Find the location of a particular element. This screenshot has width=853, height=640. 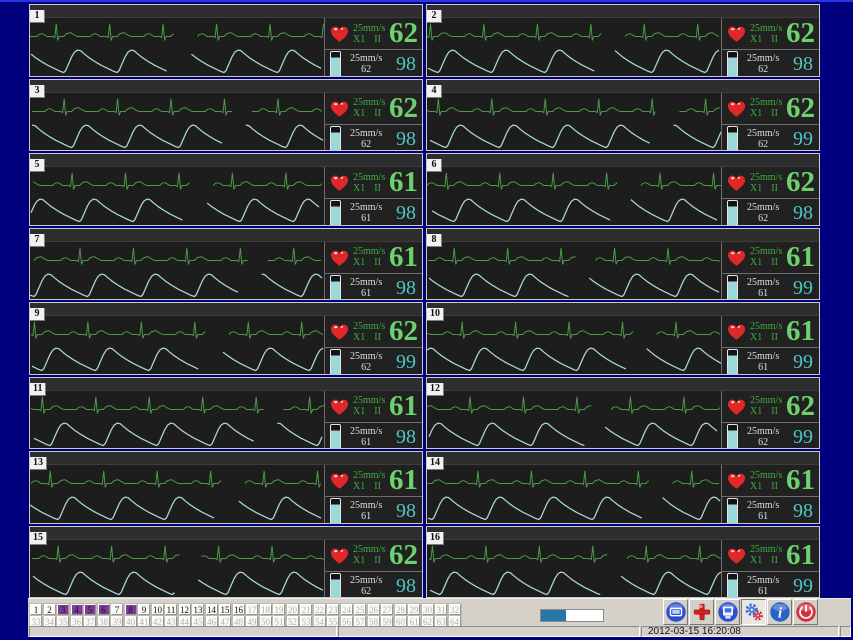

power-button is located at coordinates (805, 612).